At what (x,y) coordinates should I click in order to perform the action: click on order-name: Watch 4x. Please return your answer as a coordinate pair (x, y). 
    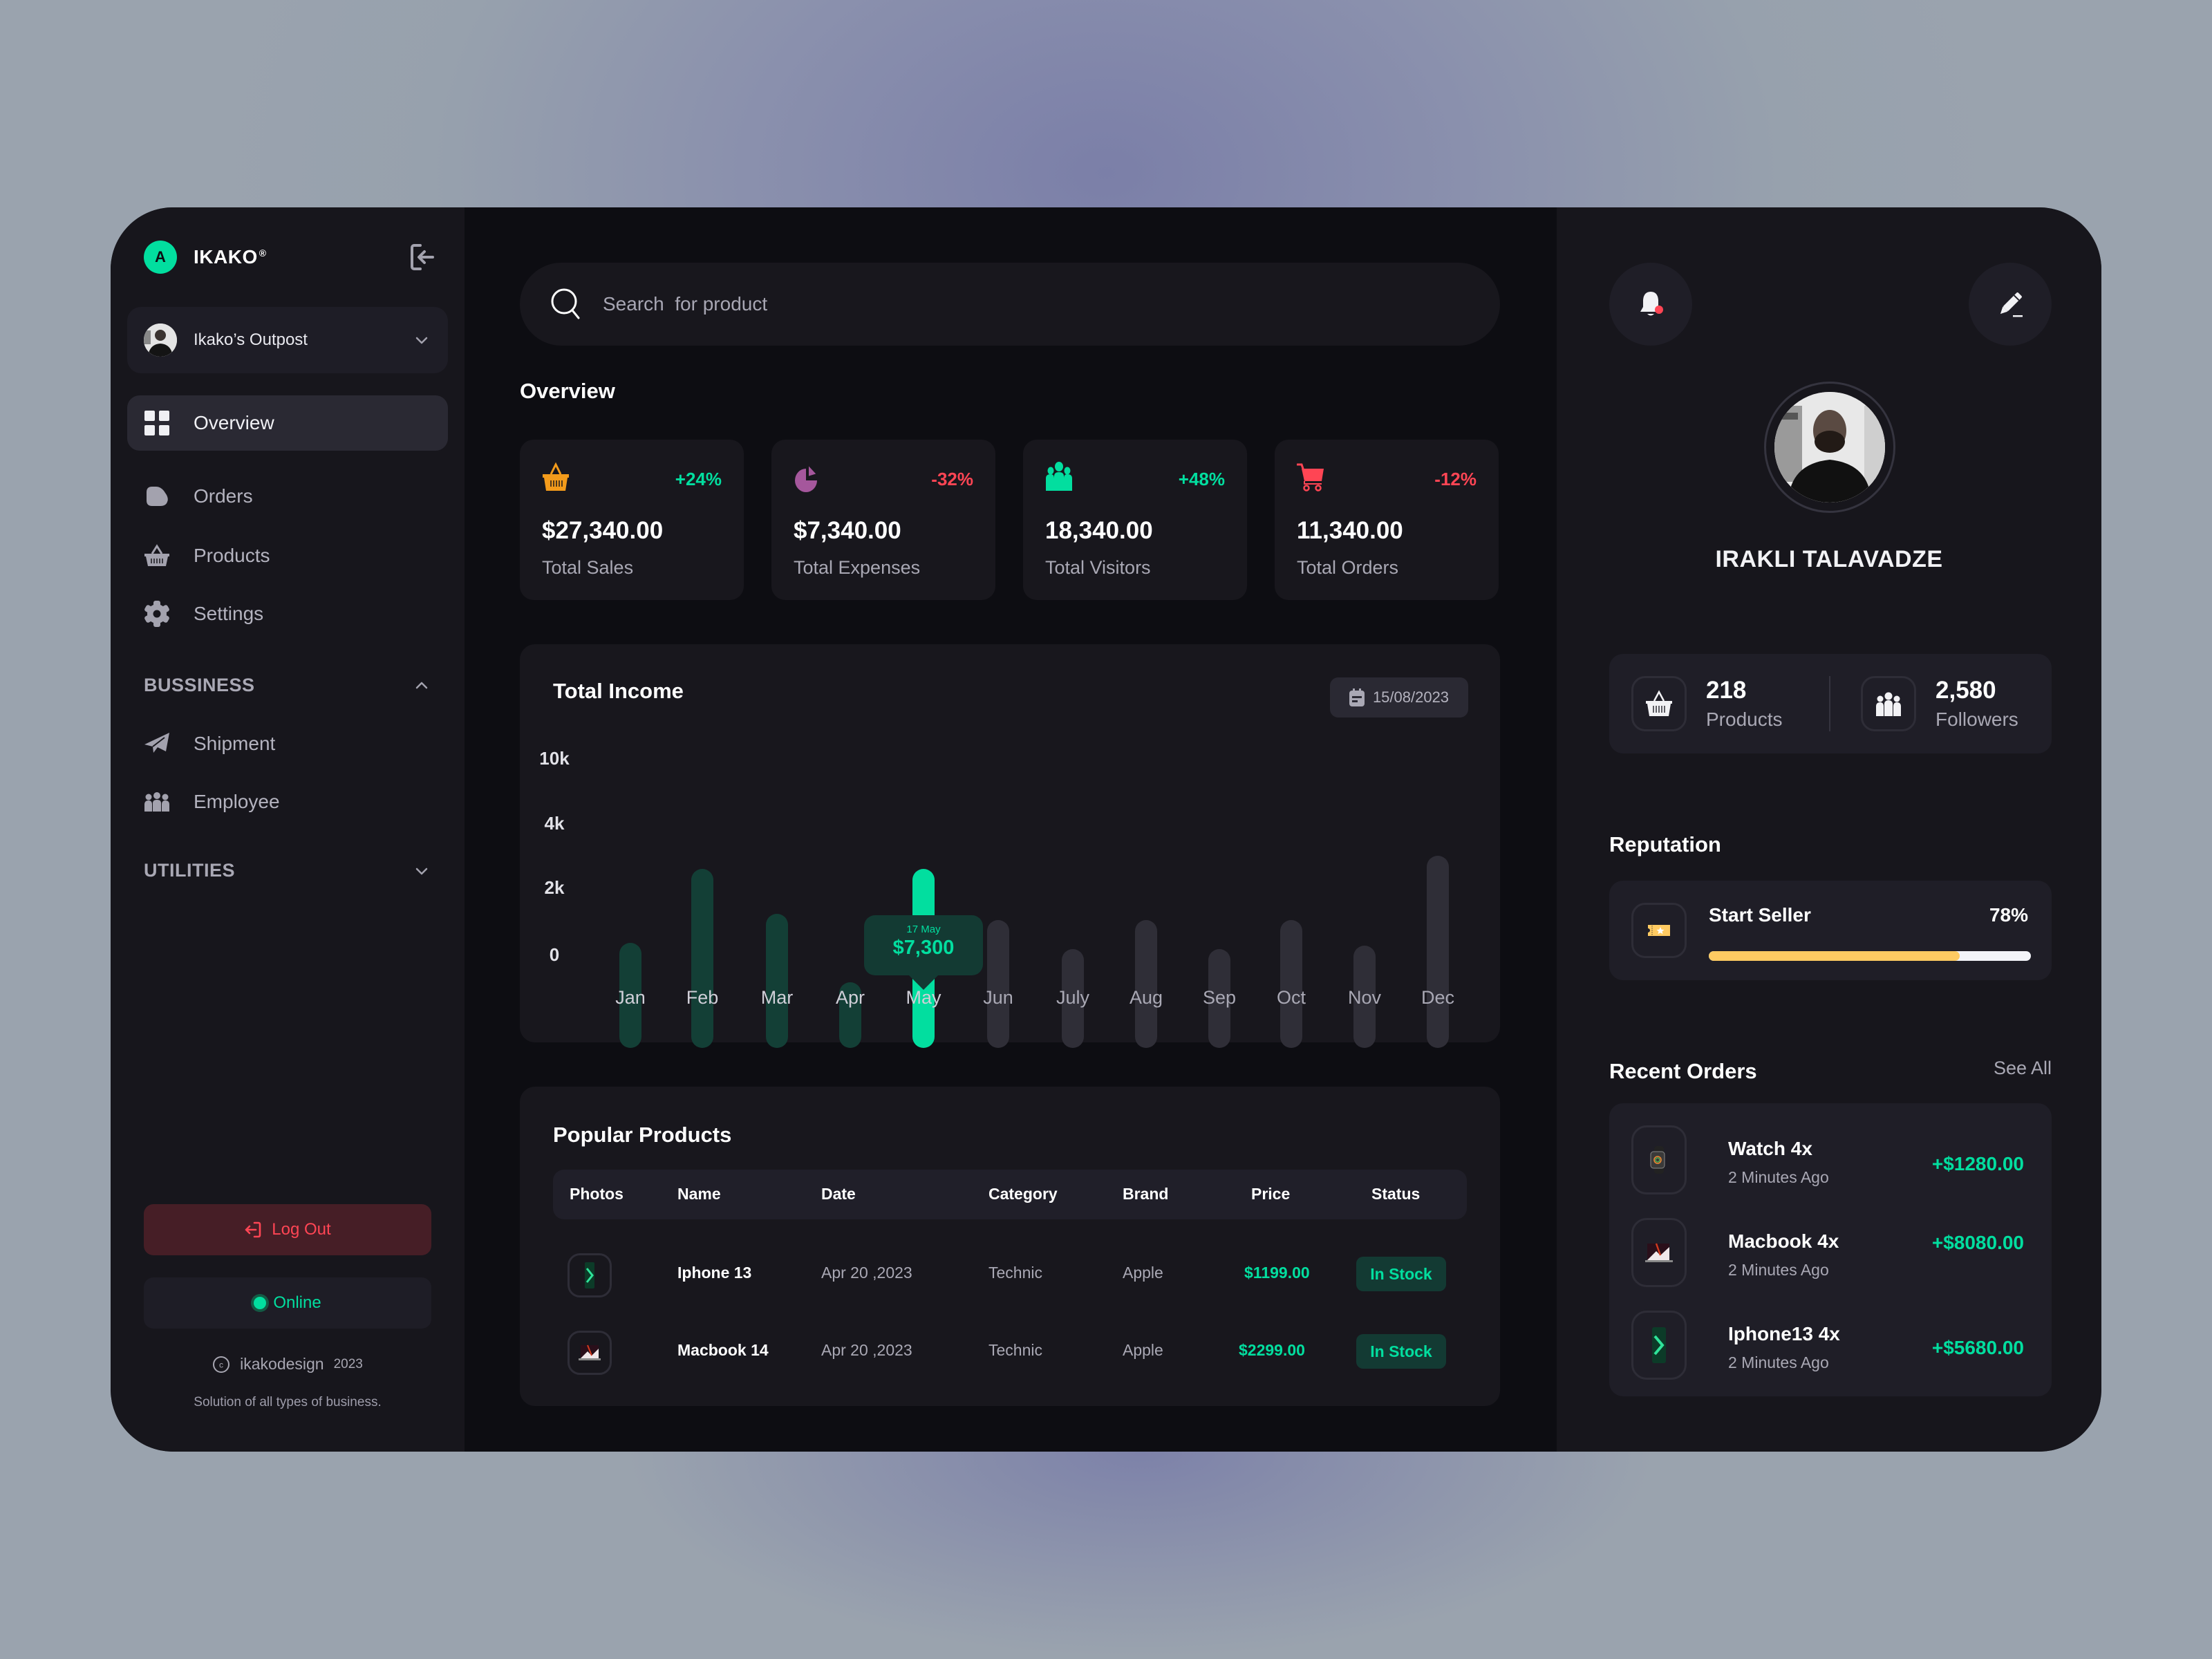
    Looking at the image, I should click on (1770, 1148).